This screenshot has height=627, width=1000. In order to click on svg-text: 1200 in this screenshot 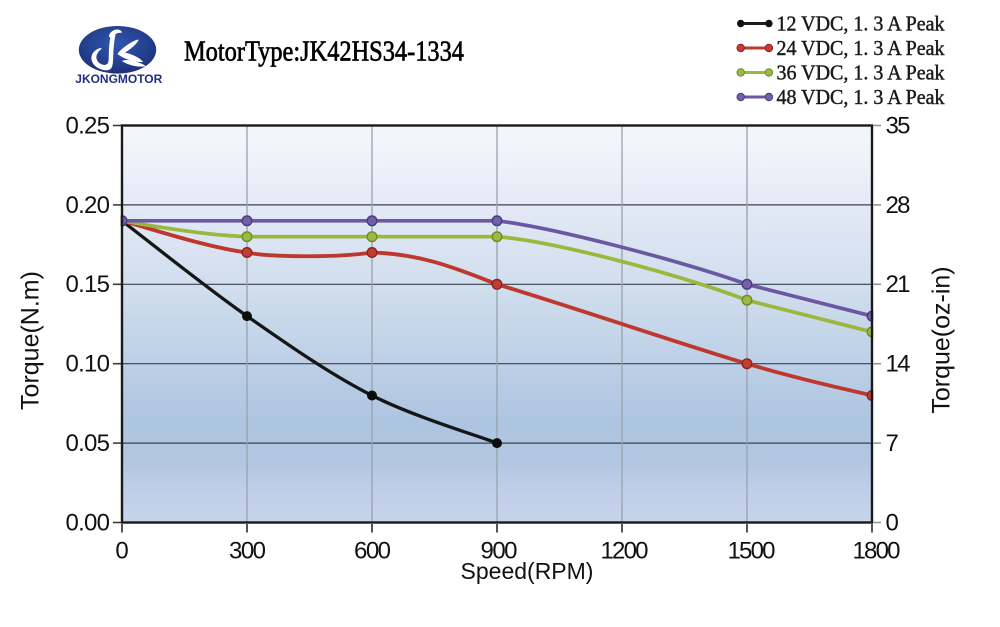, I will do `click(625, 551)`.